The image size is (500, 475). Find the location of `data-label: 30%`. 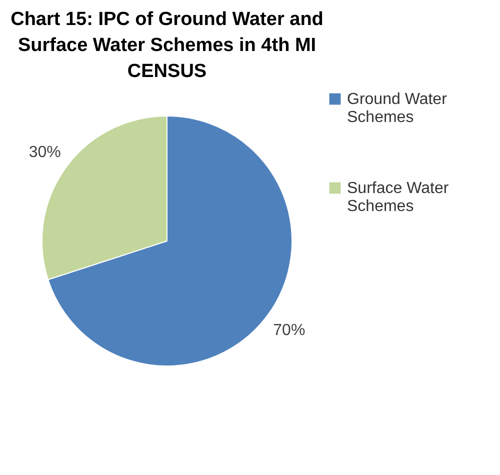

data-label: 30% is located at coordinates (44, 153).